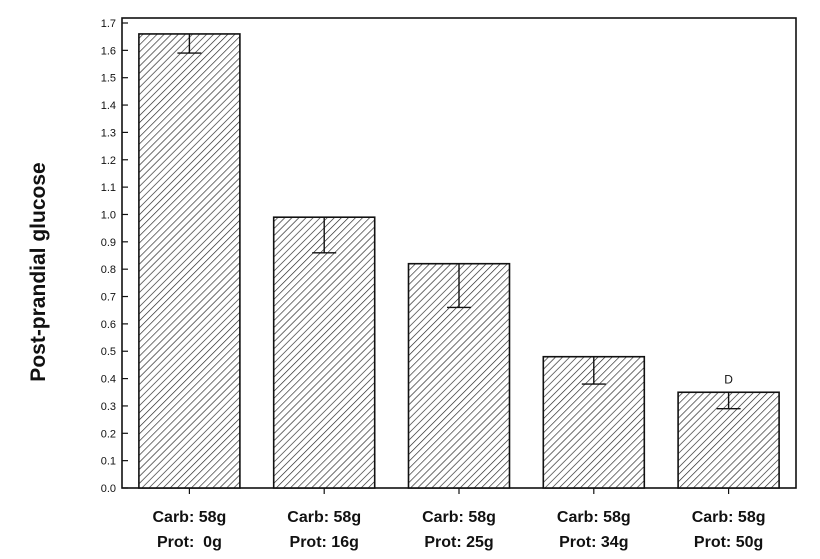 The image size is (820, 559). I want to click on y-tick-label: 1.6, so click(108, 51).